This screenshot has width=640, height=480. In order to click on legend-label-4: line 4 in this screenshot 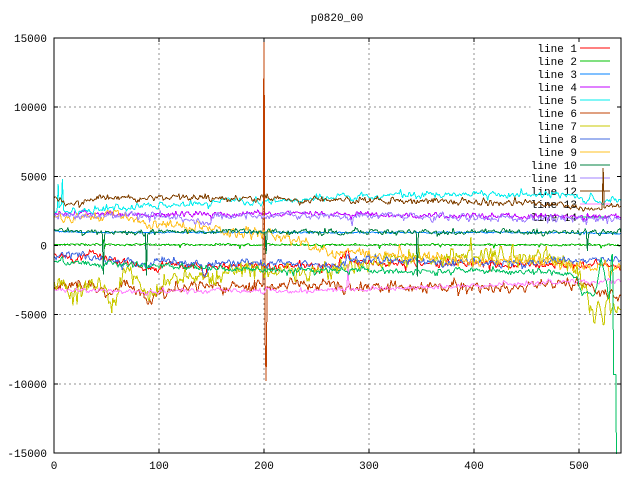, I will do `click(557, 89)`.